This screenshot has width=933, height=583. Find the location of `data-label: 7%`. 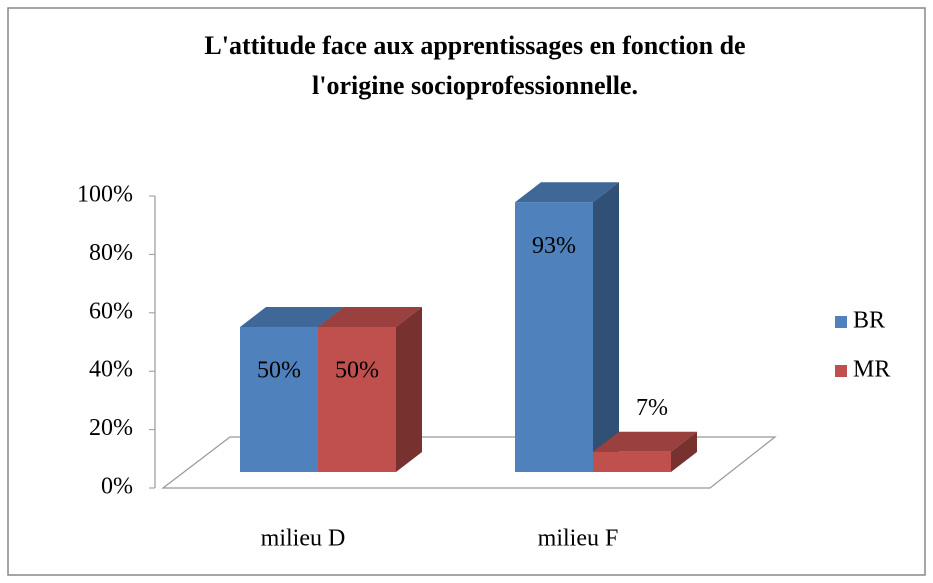

data-label: 7% is located at coordinates (652, 408).